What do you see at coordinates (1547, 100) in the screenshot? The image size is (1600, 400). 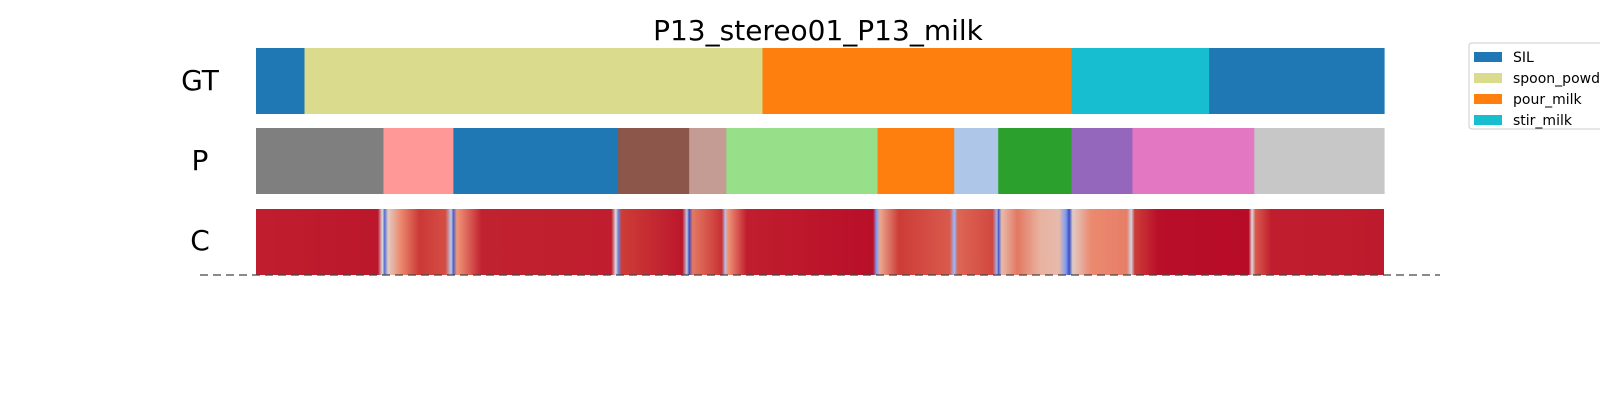 I see `legend-label-3: pour_milk` at bounding box center [1547, 100].